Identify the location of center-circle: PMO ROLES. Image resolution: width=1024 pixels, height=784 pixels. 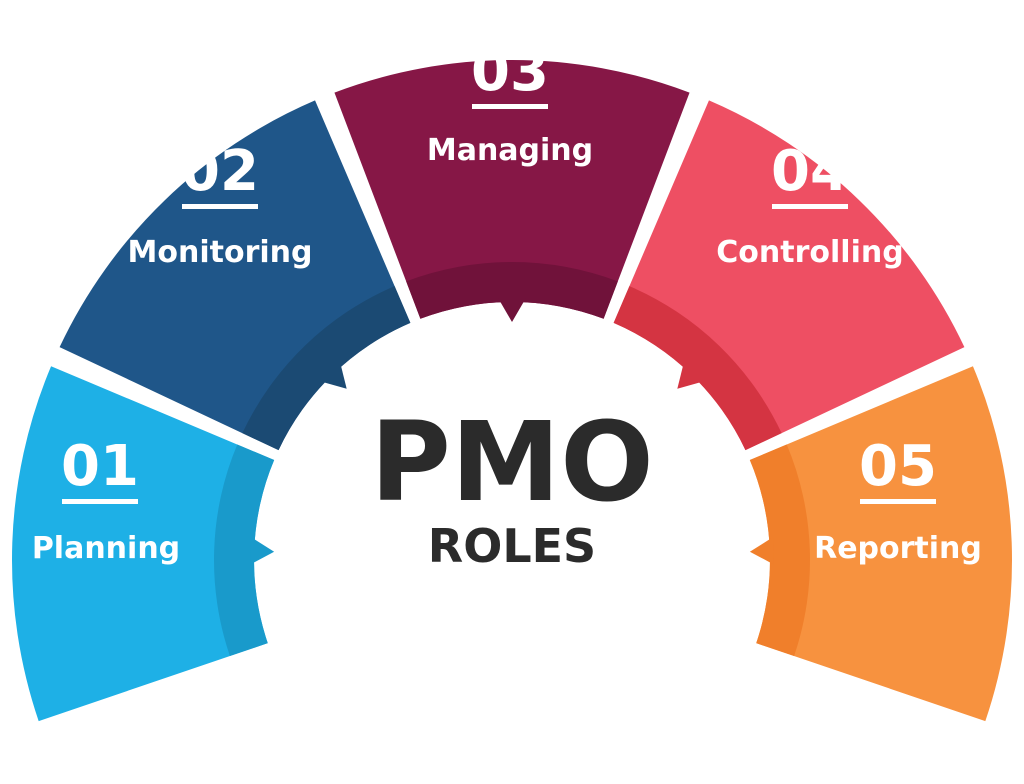
(512, 485).